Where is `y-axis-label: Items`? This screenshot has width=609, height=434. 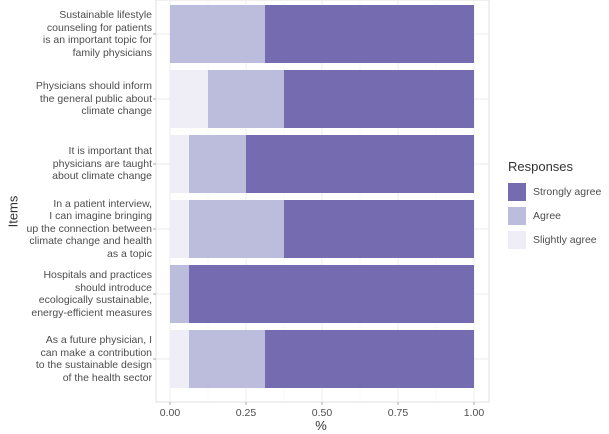 y-axis-label: Items is located at coordinates (13, 211).